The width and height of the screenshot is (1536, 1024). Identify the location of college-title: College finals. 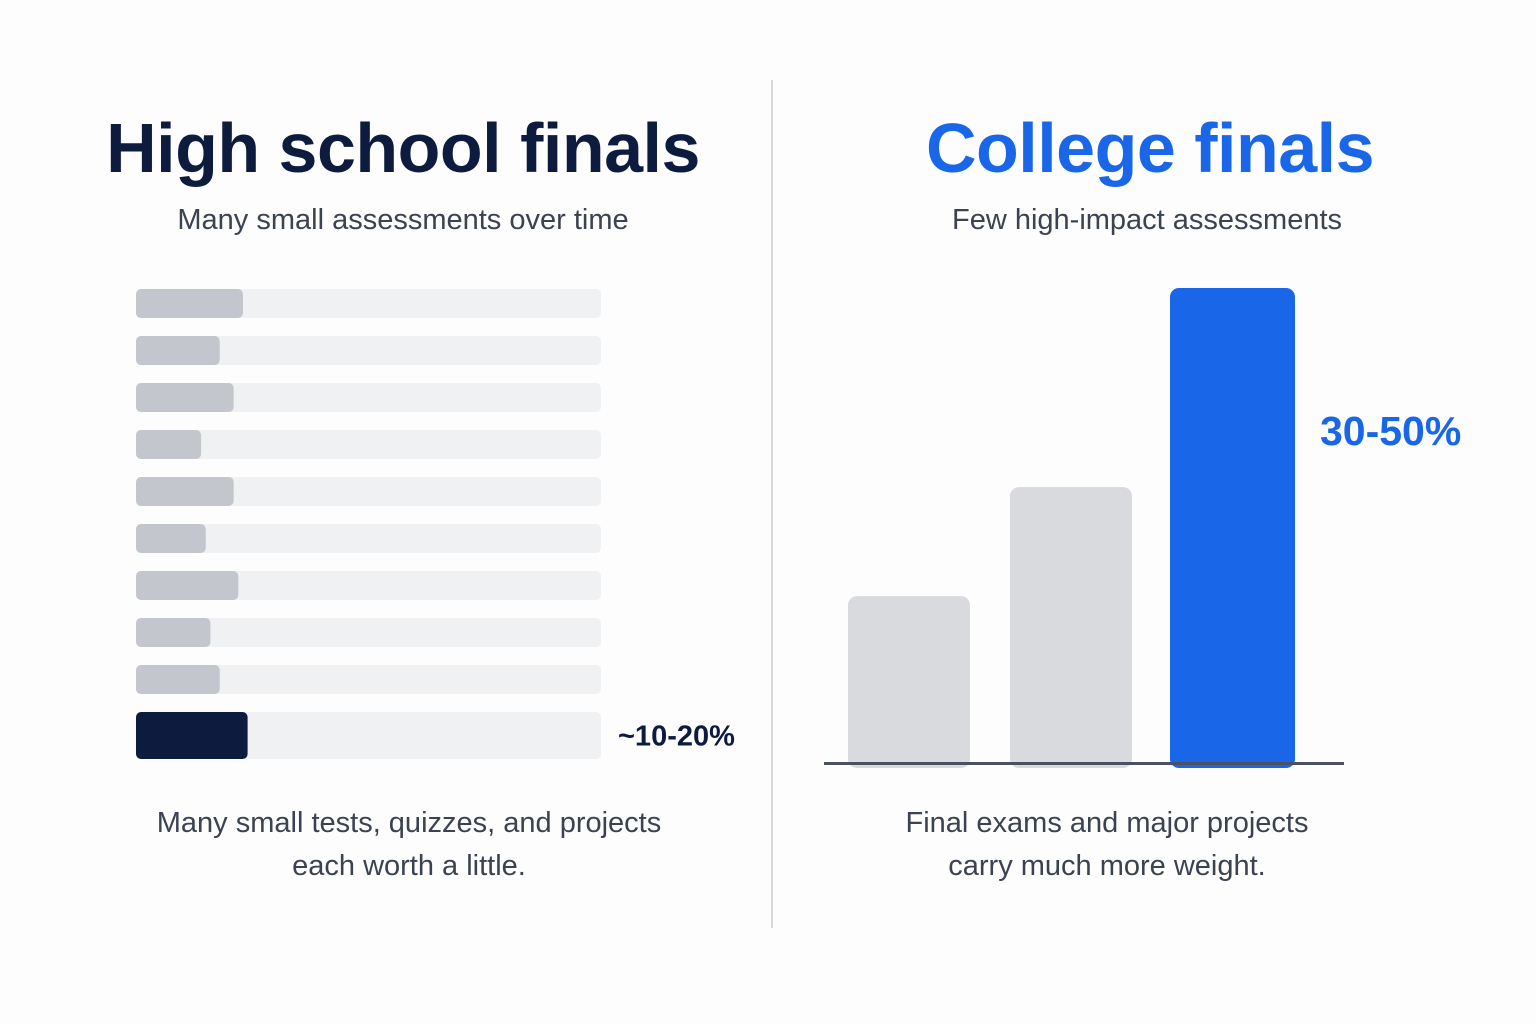
(1150, 148).